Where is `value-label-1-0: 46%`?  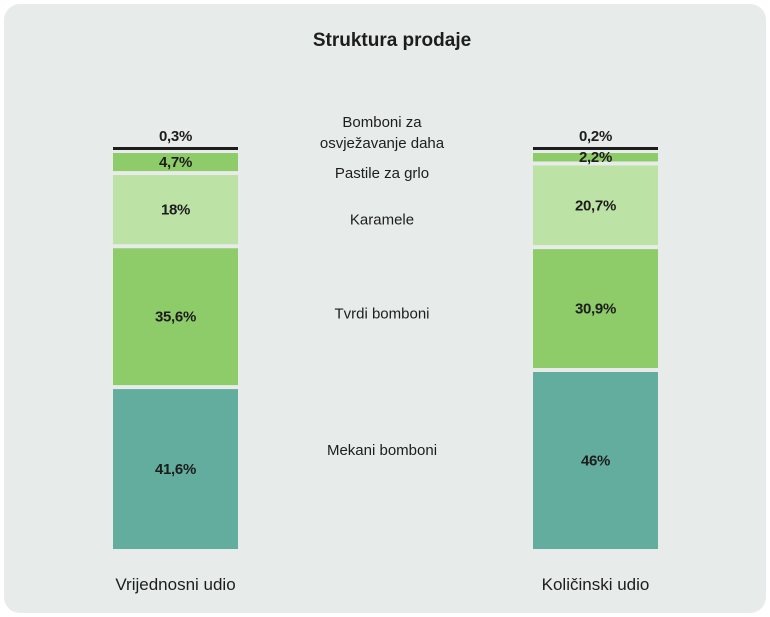
value-label-1-0: 46% is located at coordinates (595, 461).